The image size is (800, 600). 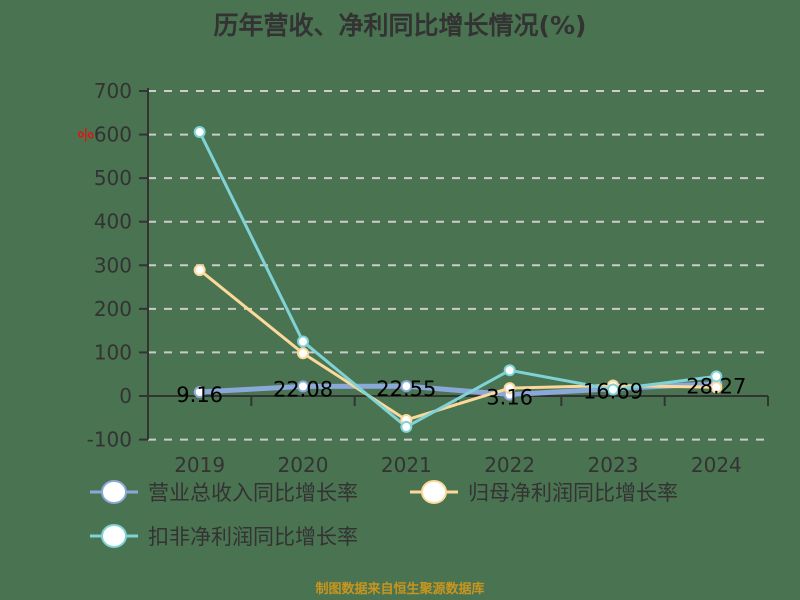 What do you see at coordinates (613, 465) in the screenshot?
I see `x-tick-label: 2023` at bounding box center [613, 465].